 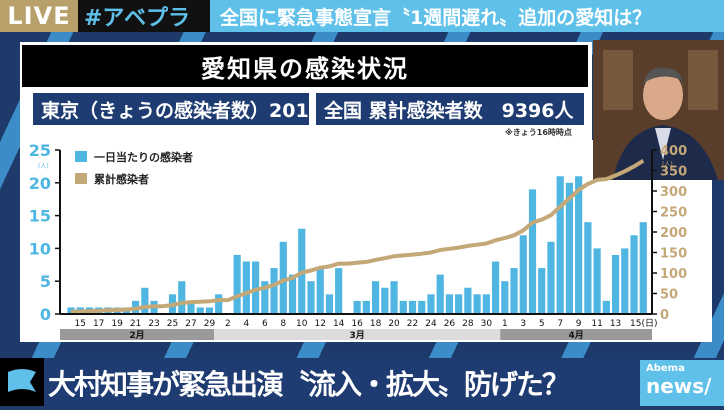 I want to click on bar-4/12, so click(x=606, y=307).